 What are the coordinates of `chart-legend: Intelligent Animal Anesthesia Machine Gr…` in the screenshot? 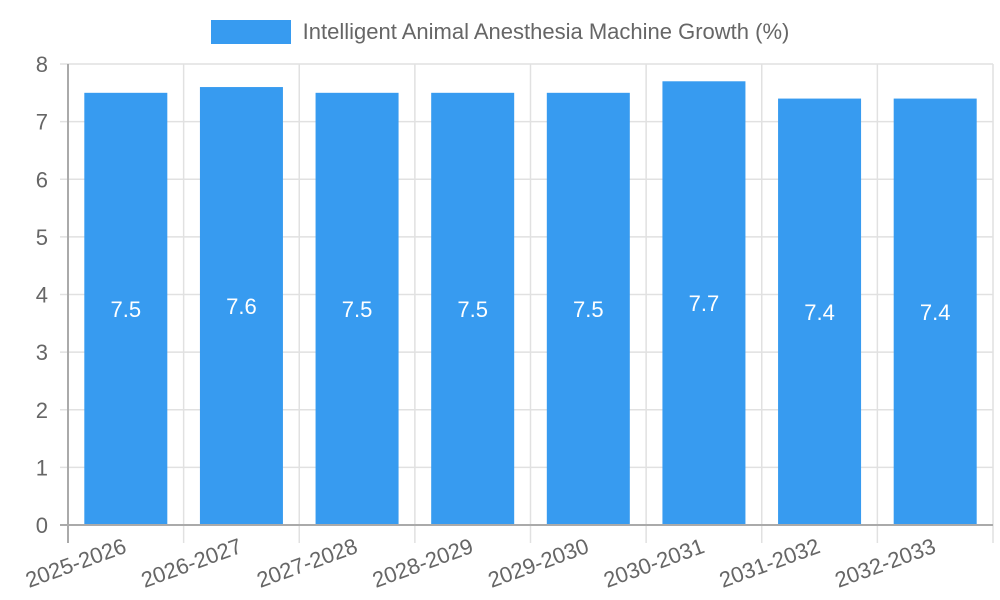 It's located at (500, 32).